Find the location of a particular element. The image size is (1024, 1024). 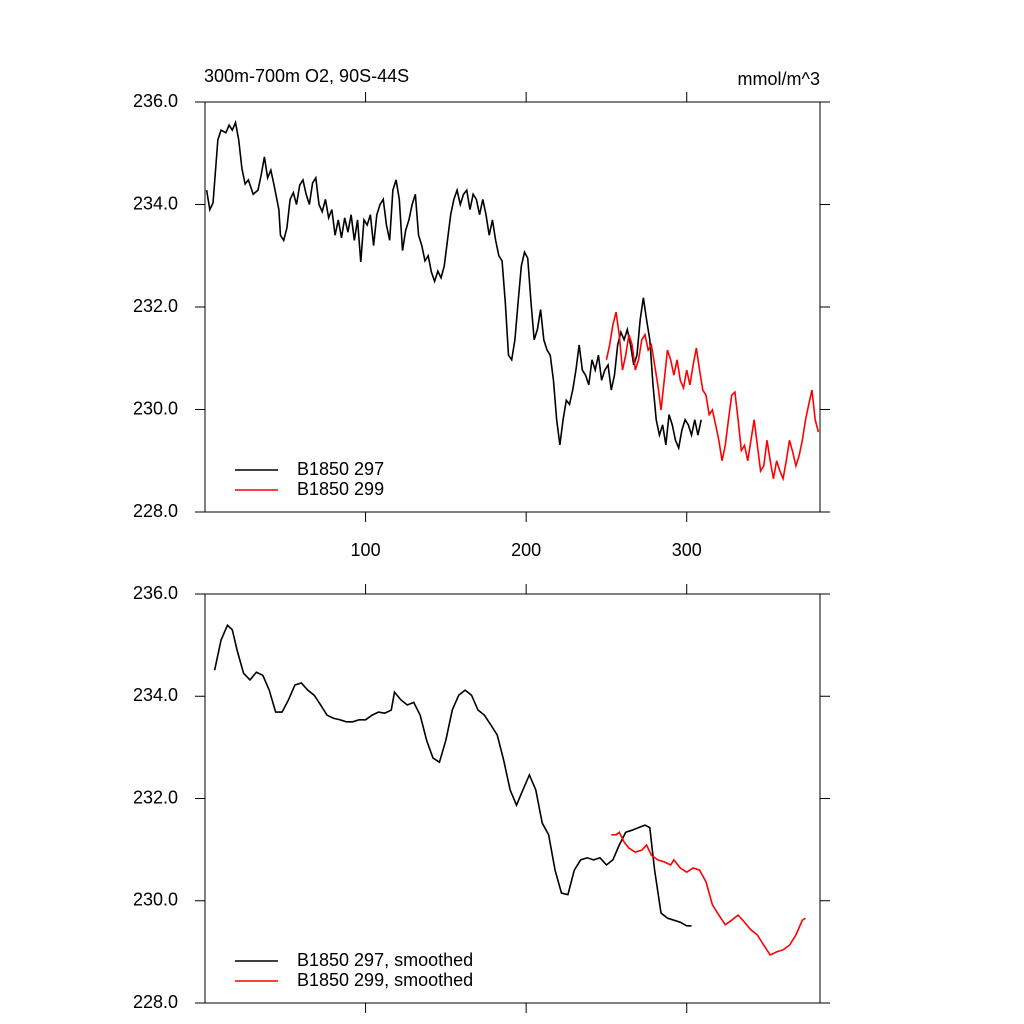

legend-label: B1850 297, smoothed is located at coordinates (385, 960).